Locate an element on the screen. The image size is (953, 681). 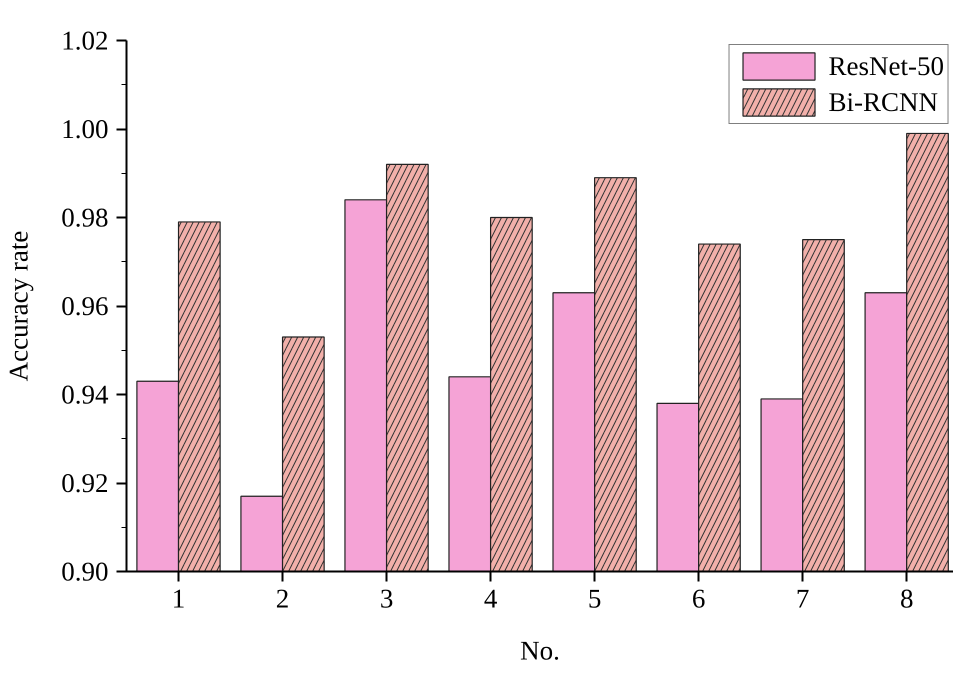
x-tick-label: 4 is located at coordinates (491, 599).